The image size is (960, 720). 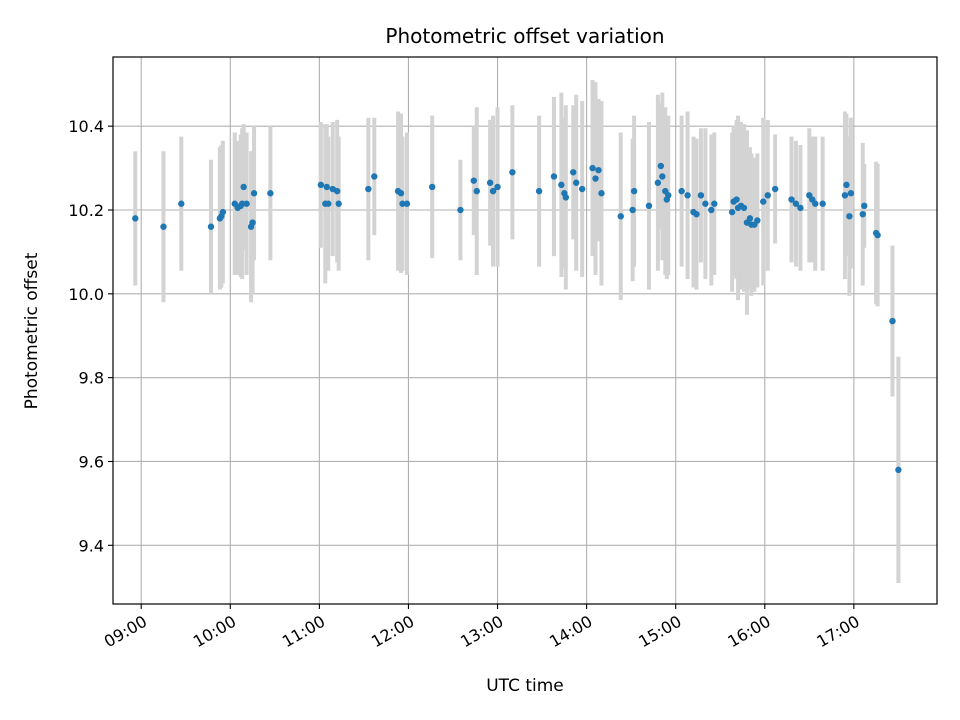 I want to click on y-axis-ticks: 9.4 9.6 9.8 10.0 10.2 10.4, so click(x=90, y=336).